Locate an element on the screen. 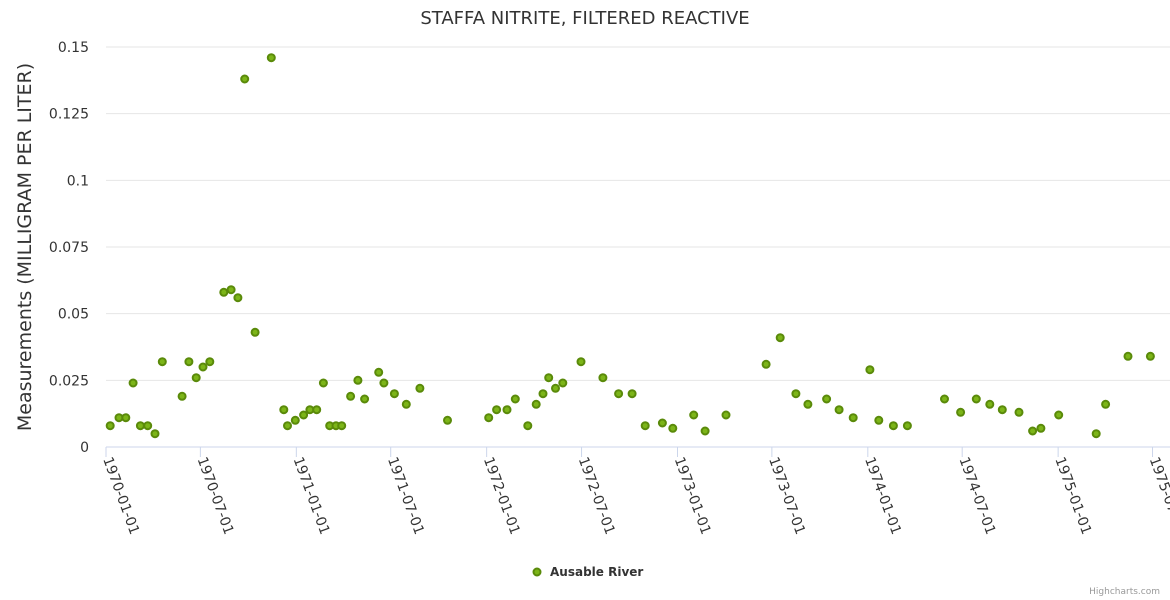 This screenshot has width=1170, height=600. x-tick-label: 1973-07-01 is located at coordinates (786, 496).